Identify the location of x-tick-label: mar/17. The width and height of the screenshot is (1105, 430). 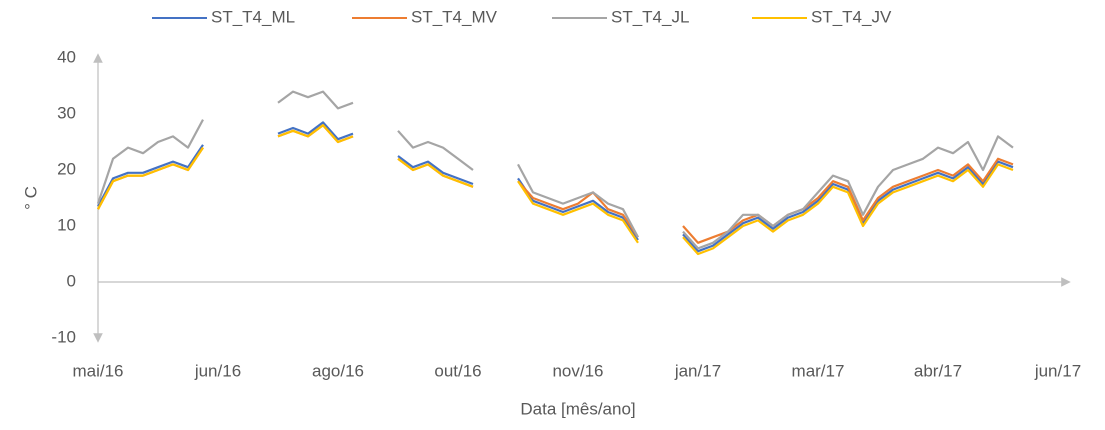
(818, 370).